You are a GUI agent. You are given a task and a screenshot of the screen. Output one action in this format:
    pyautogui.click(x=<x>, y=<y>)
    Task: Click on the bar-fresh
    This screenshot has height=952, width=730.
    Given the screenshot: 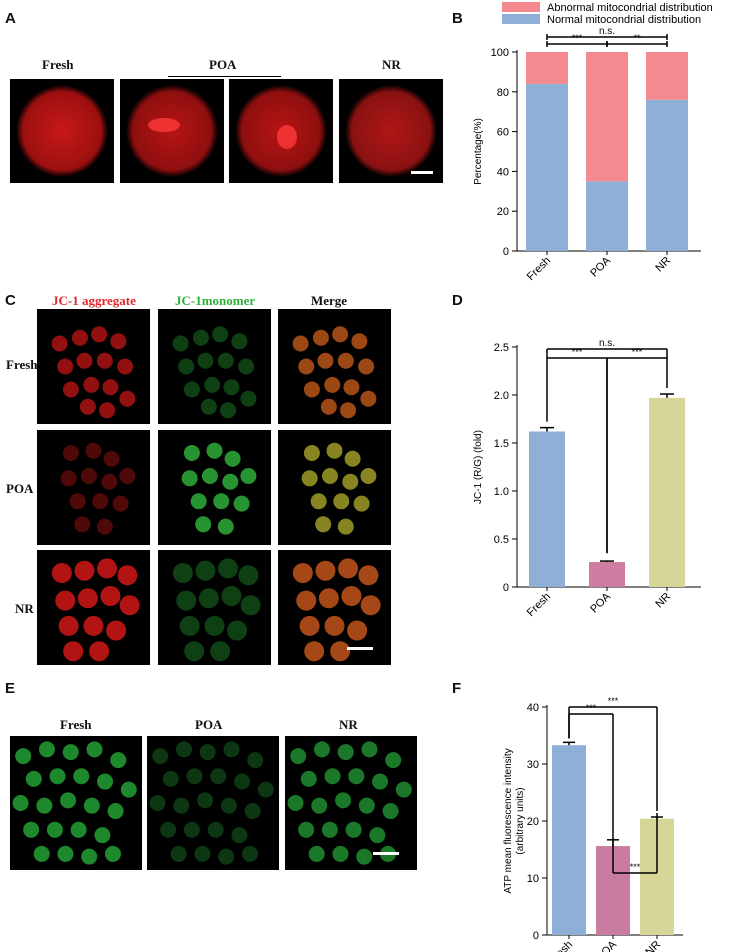 What is the action you would take?
    pyautogui.click(x=569, y=840)
    